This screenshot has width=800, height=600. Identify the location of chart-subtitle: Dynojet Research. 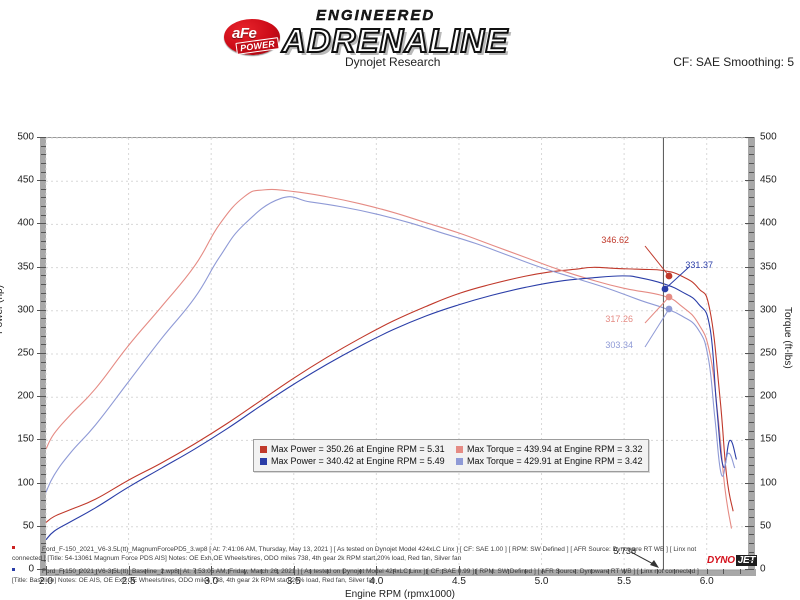
(393, 62).